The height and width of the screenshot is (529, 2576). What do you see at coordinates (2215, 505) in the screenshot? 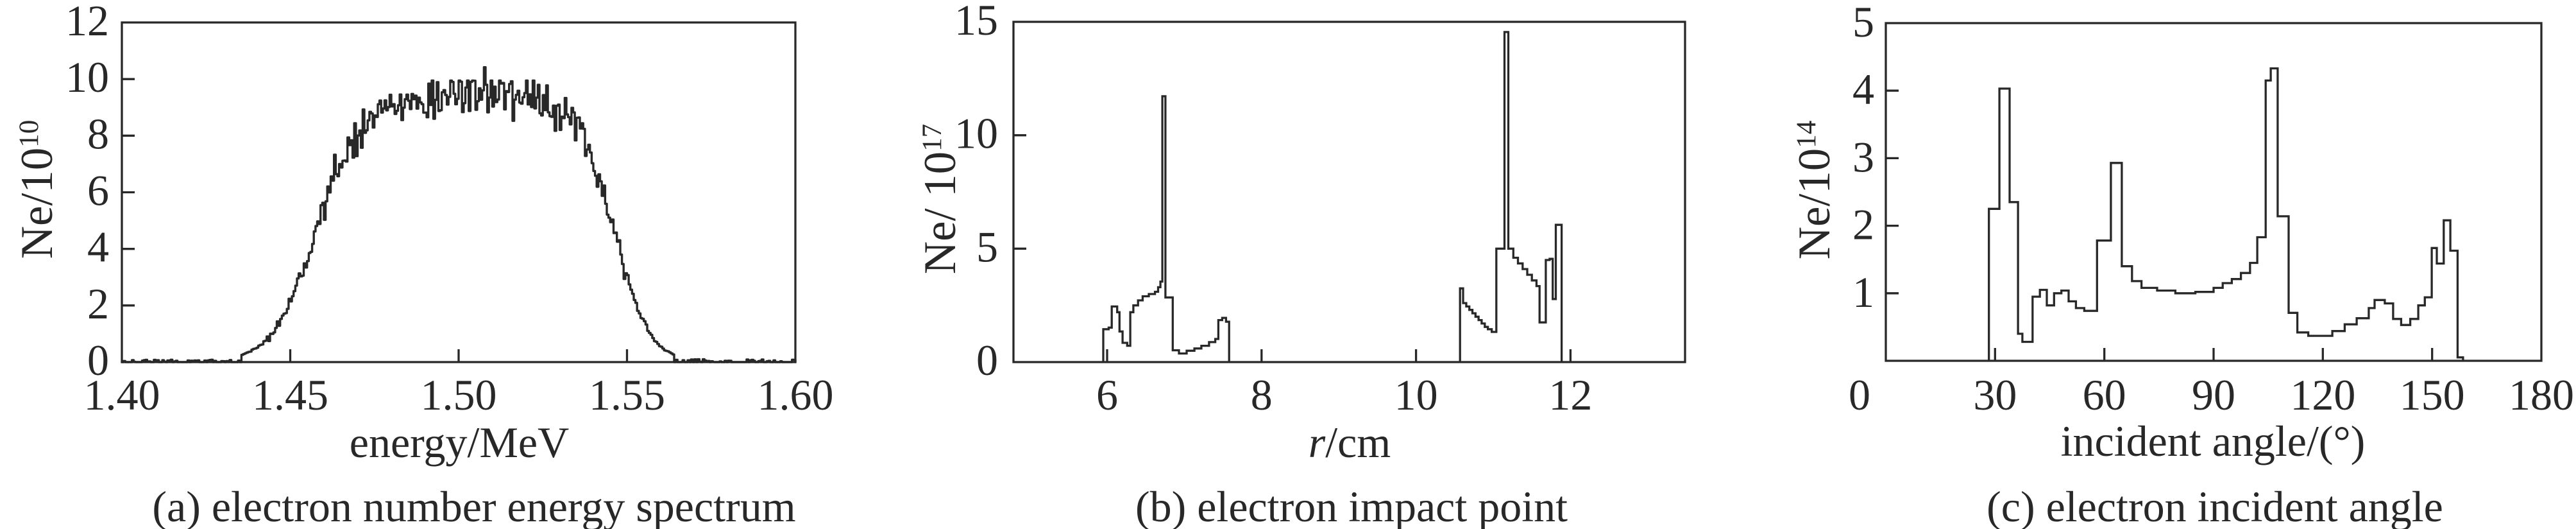
I see `svg-text: (c) electron incident angle` at bounding box center [2215, 505].